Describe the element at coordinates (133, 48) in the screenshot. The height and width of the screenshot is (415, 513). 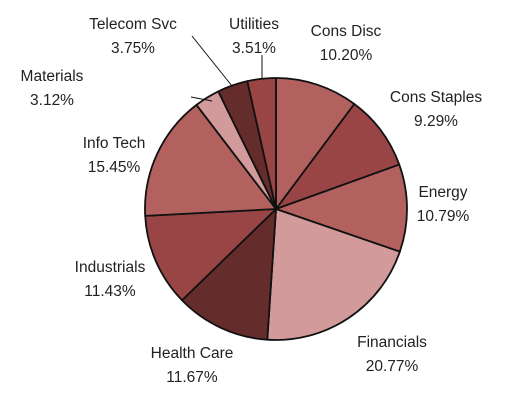
I see `slice-value-telecom-svc: 3.75%` at that location.